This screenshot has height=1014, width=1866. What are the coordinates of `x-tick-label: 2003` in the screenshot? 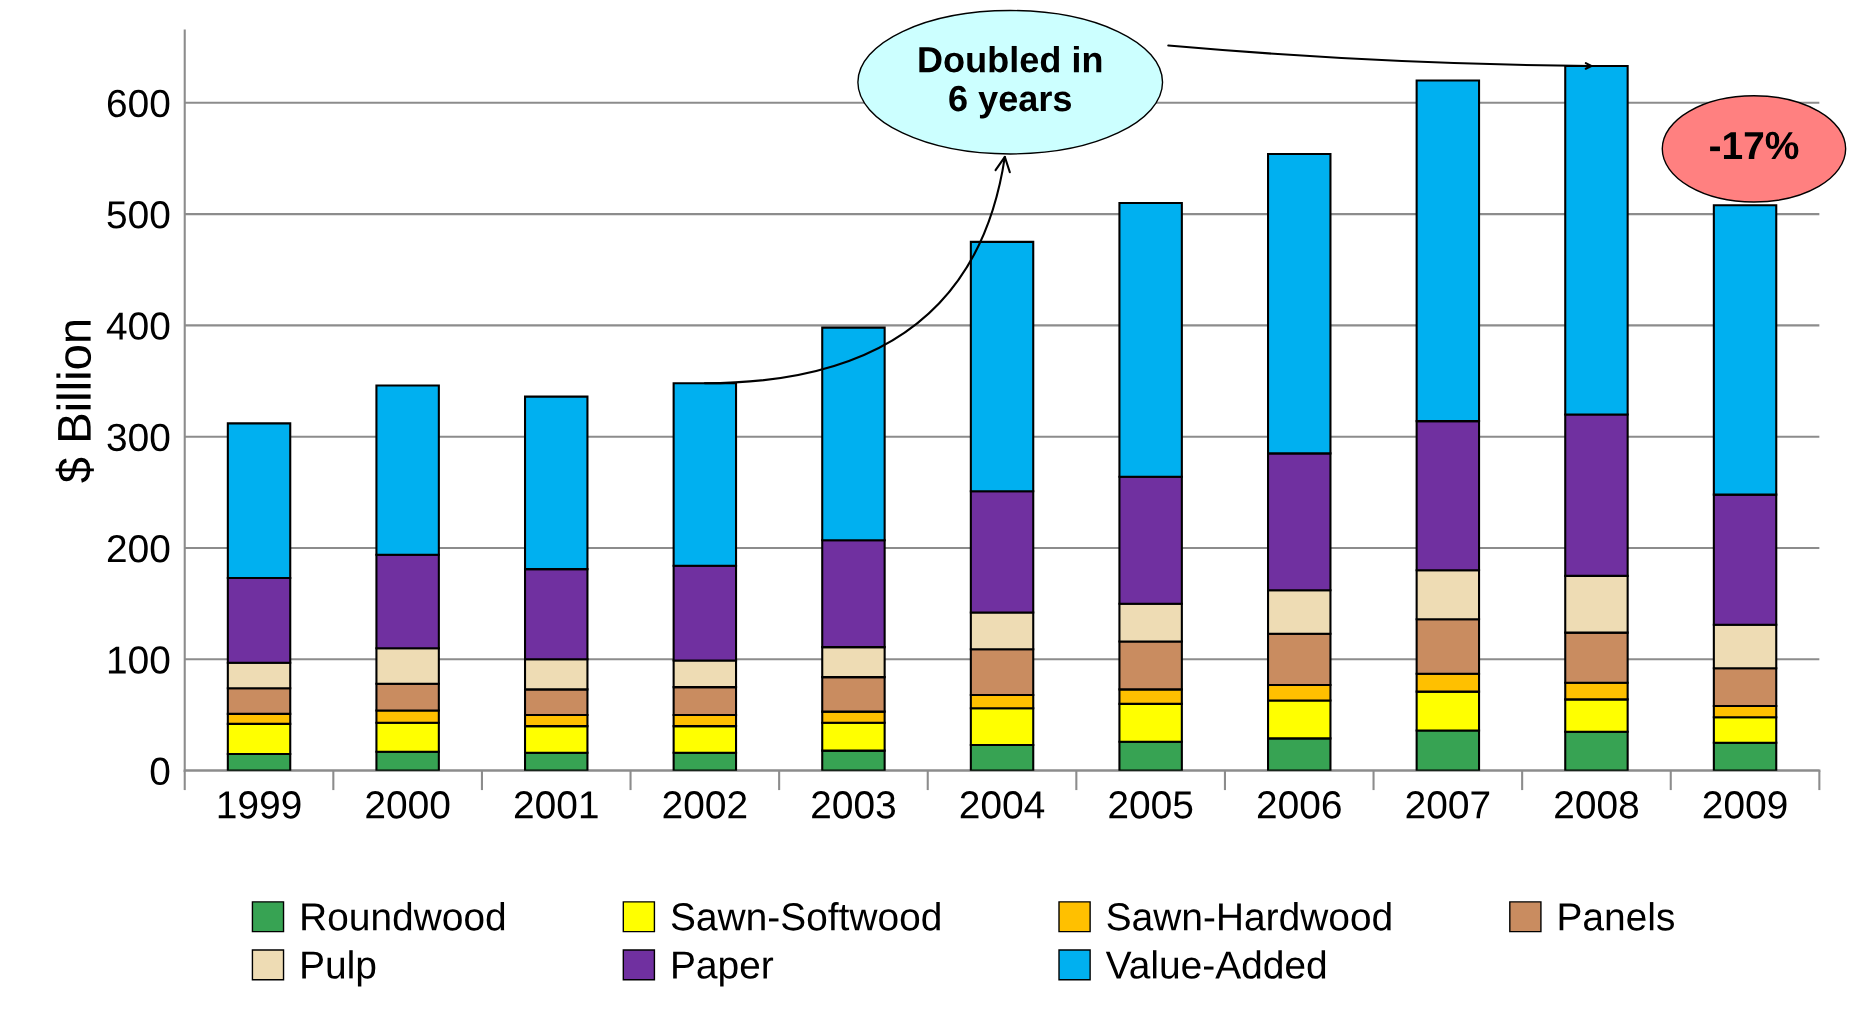 It's located at (853, 805).